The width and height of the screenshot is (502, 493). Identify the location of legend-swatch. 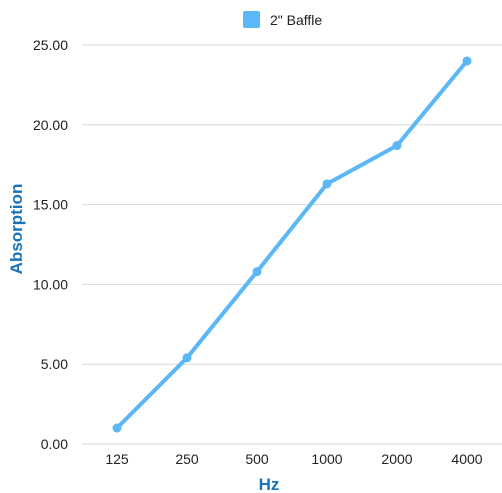
(251, 19).